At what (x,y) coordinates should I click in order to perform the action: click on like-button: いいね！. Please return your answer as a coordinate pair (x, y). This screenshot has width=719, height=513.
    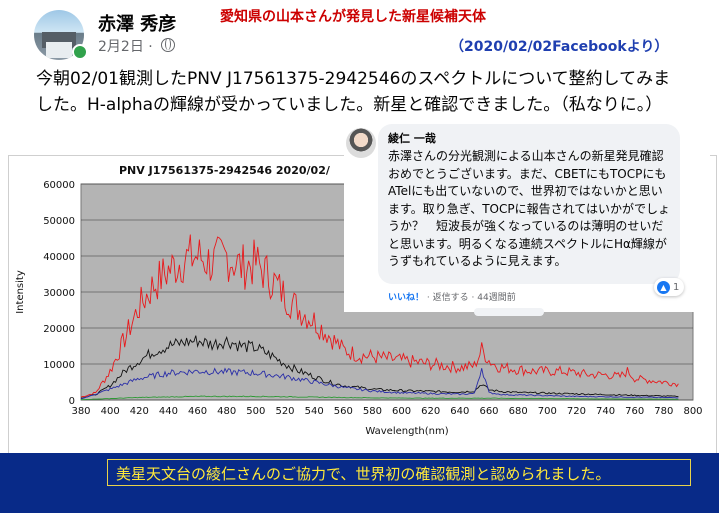
    Looking at the image, I should click on (406, 298).